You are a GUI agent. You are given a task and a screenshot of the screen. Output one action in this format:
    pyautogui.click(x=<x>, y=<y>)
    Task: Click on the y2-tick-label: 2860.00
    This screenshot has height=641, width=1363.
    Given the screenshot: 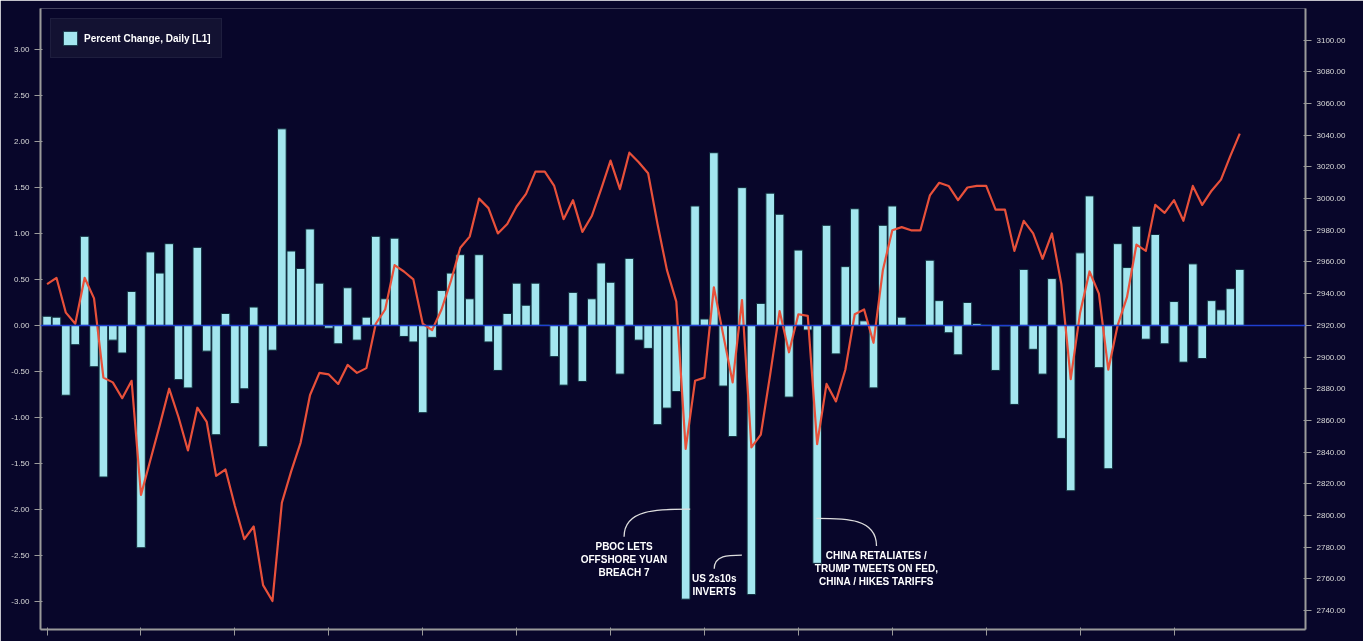 What is the action you would take?
    pyautogui.click(x=1331, y=420)
    